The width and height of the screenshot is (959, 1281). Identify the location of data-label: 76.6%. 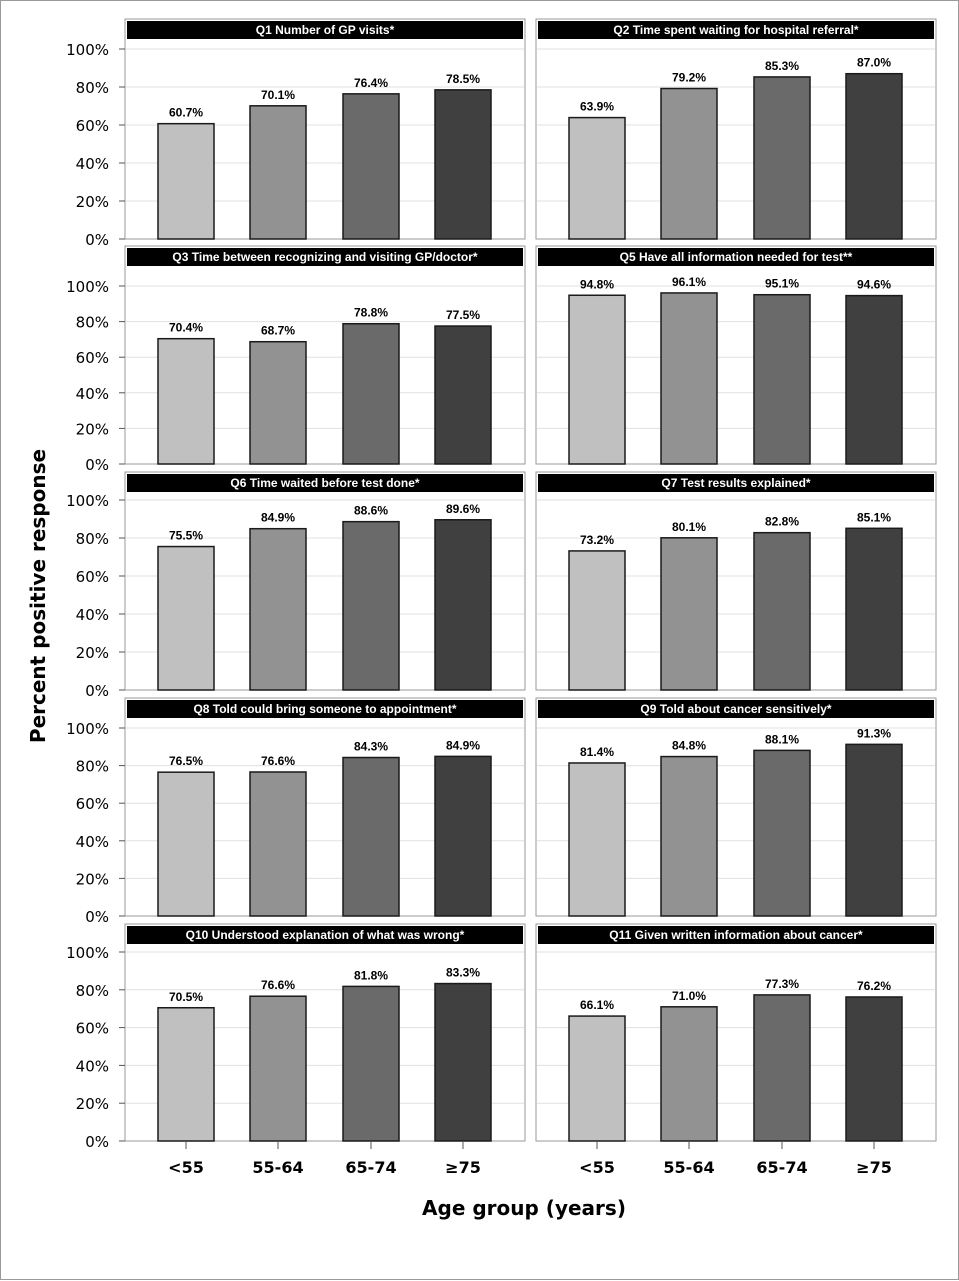
(278, 985).